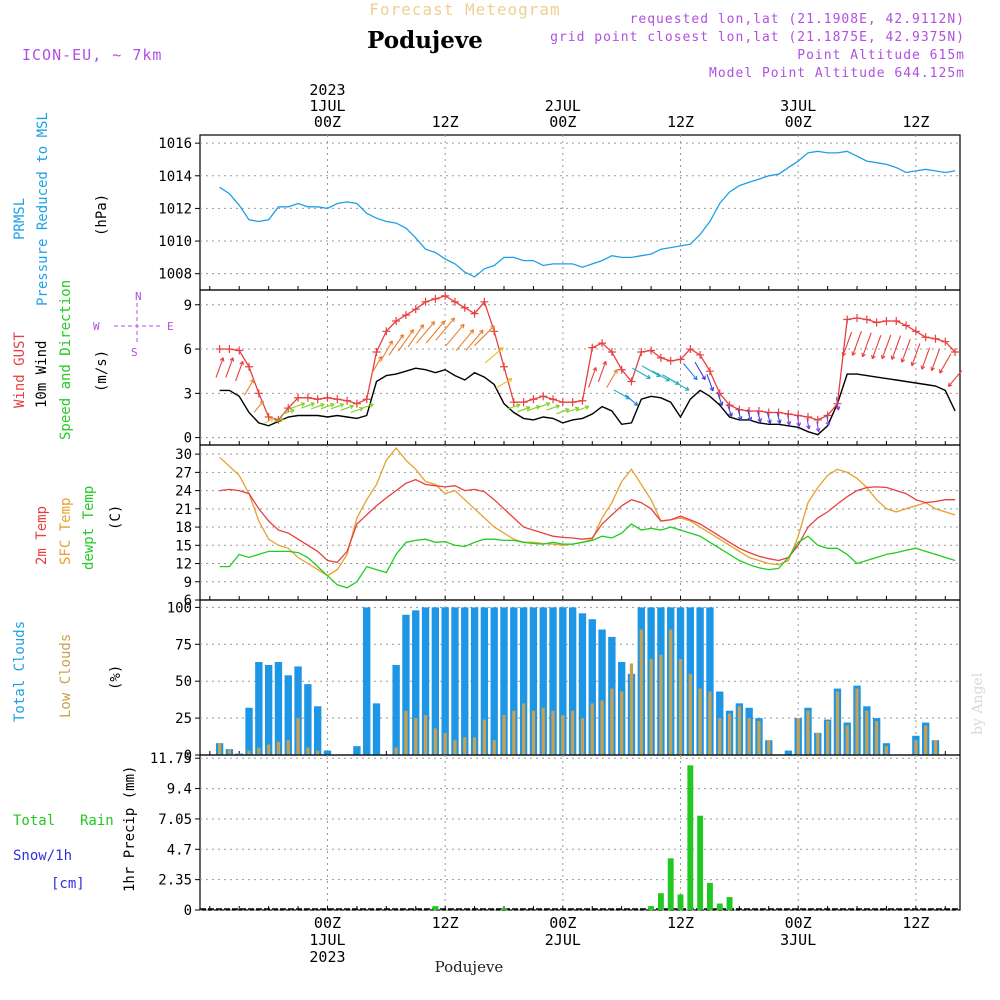  I want to click on panel-precipitation: 0 2.35 4.7 7.05 9.4 11.75, so click(555, 835).